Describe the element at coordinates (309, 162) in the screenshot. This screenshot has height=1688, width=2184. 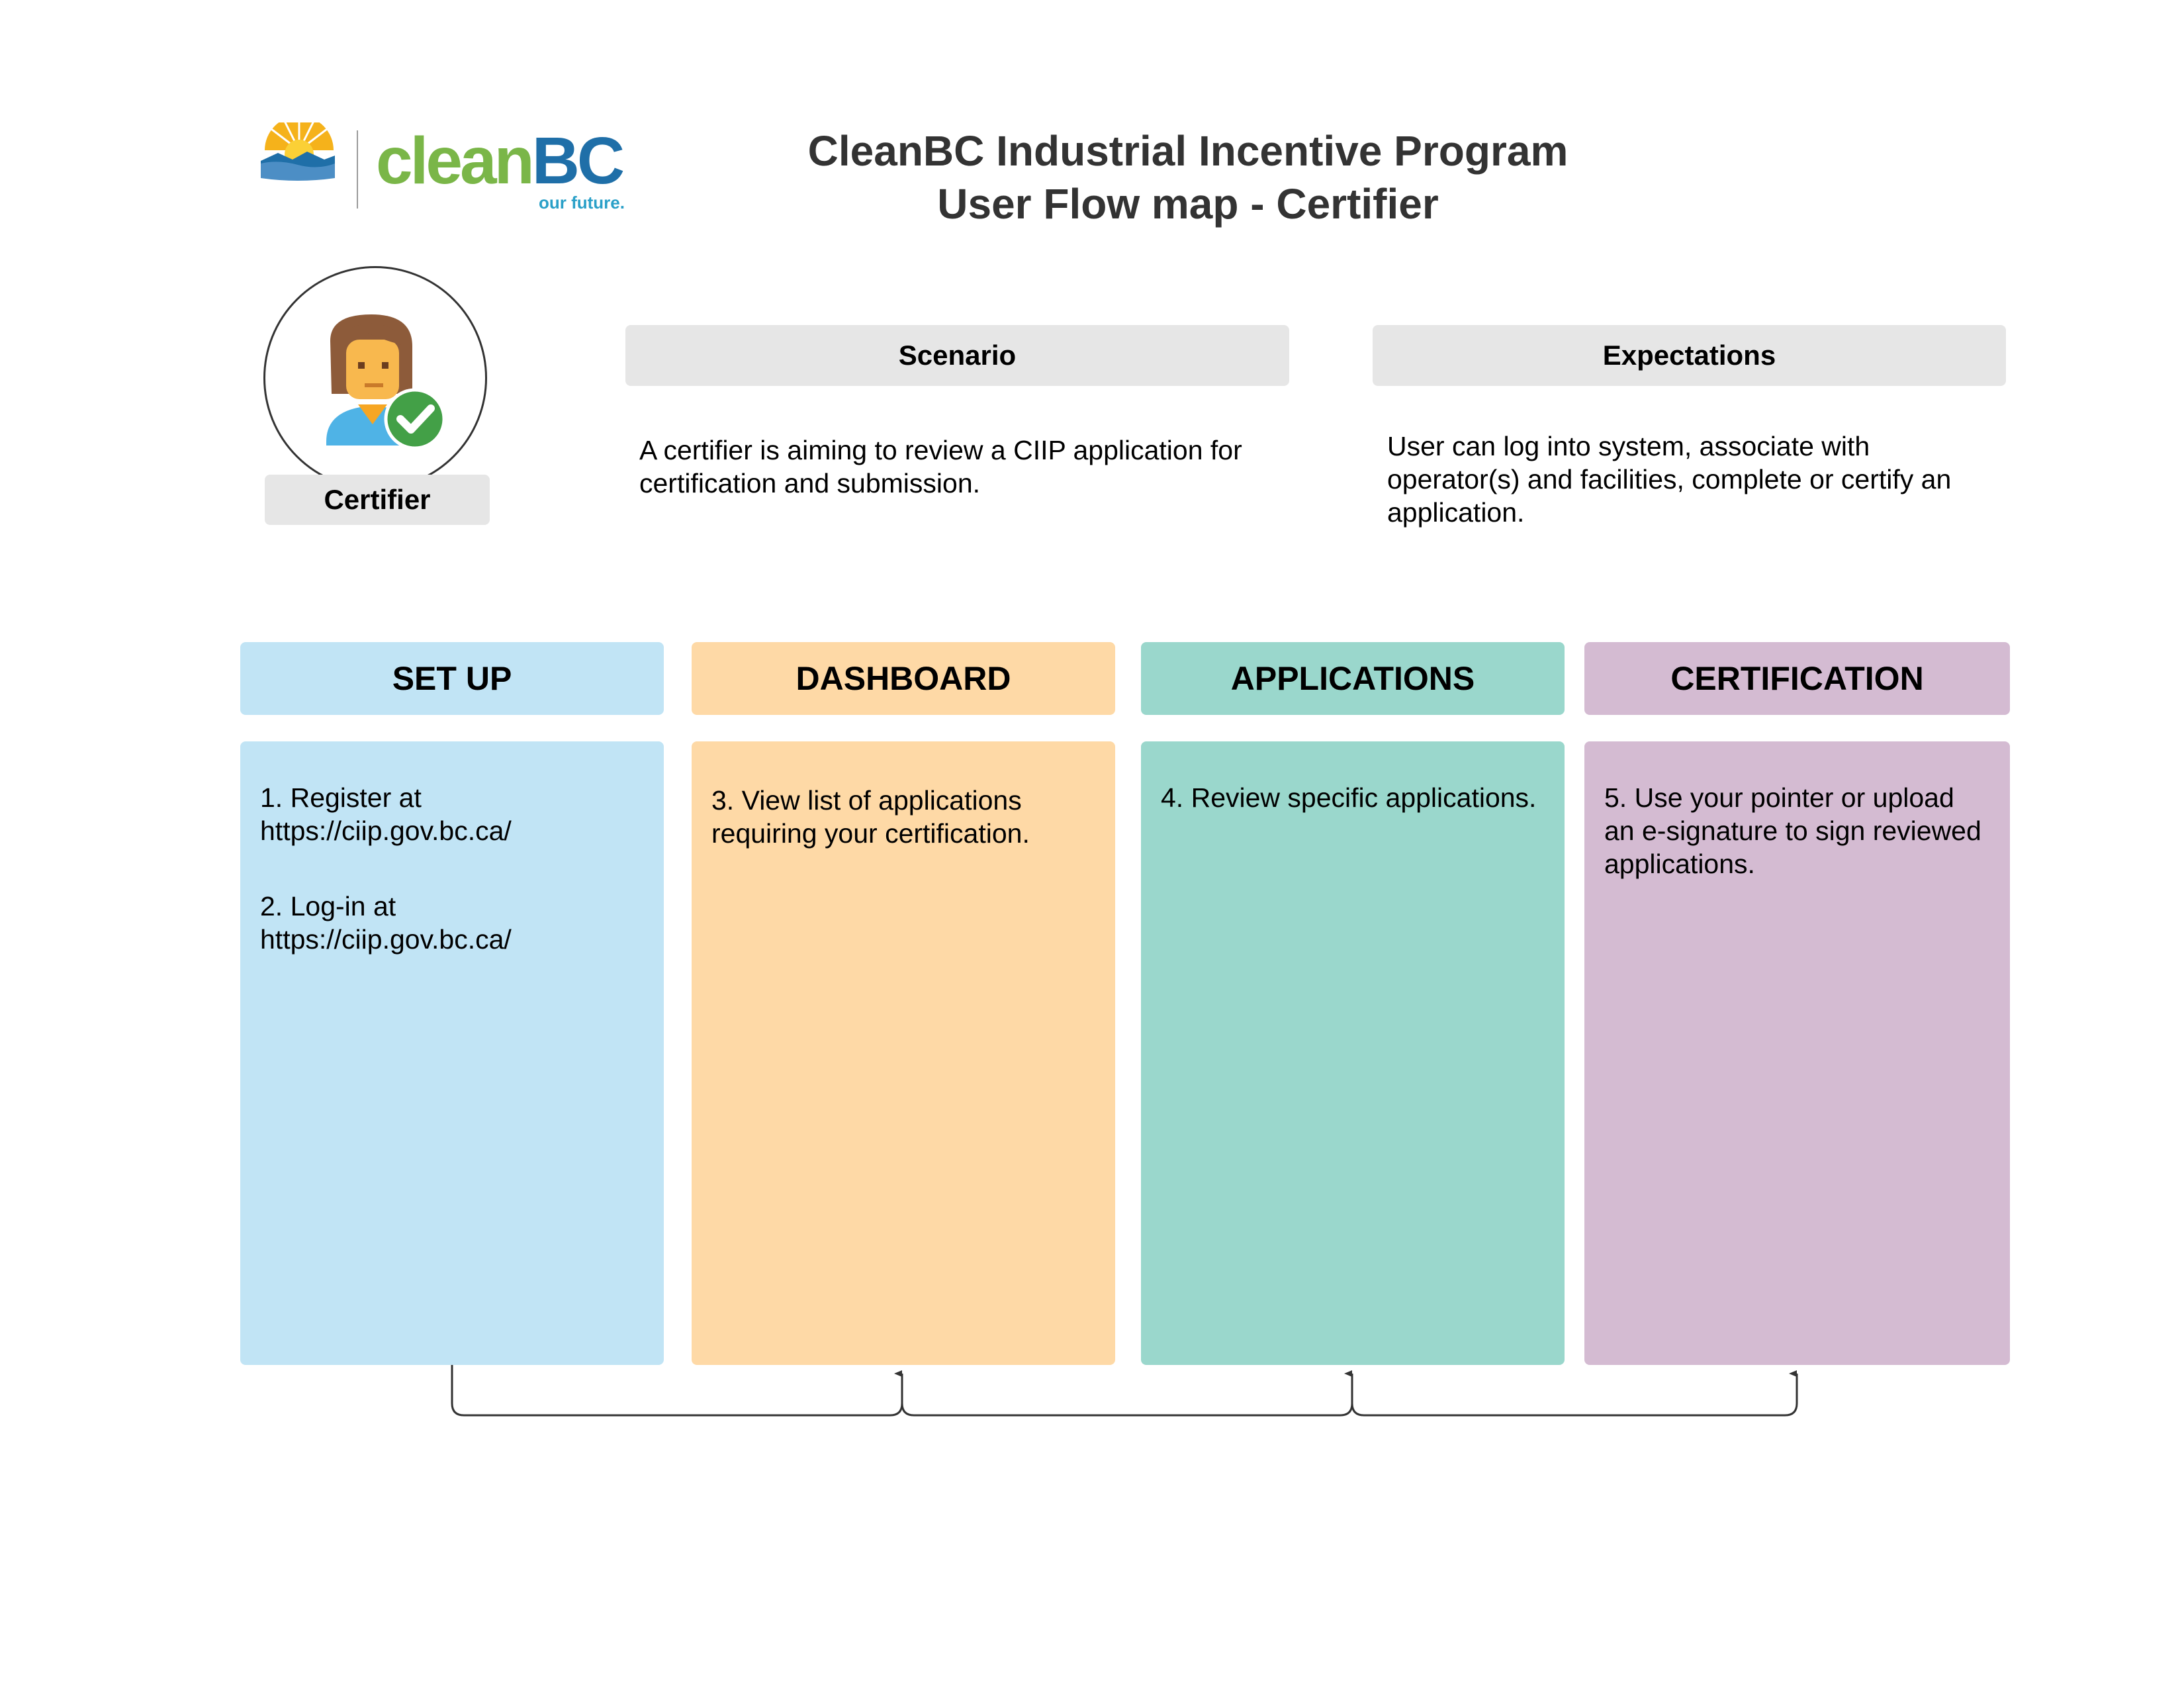
I see `bc-sun-icon` at that location.